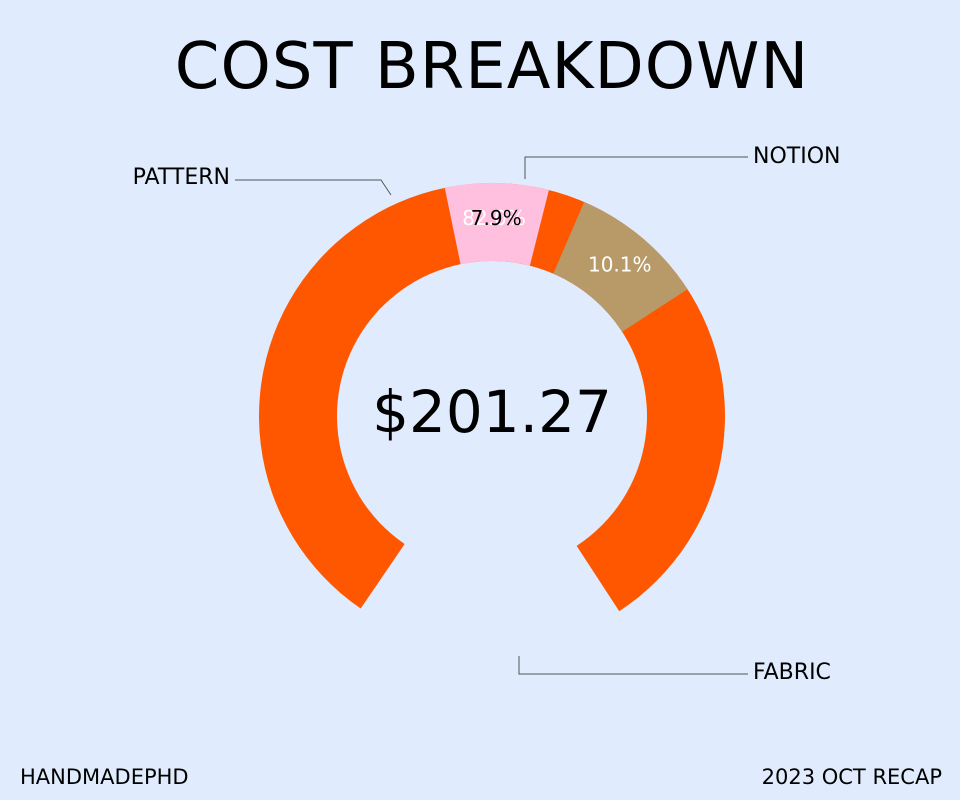  I want to click on category-label-pattern: PATTERN, so click(181, 177).